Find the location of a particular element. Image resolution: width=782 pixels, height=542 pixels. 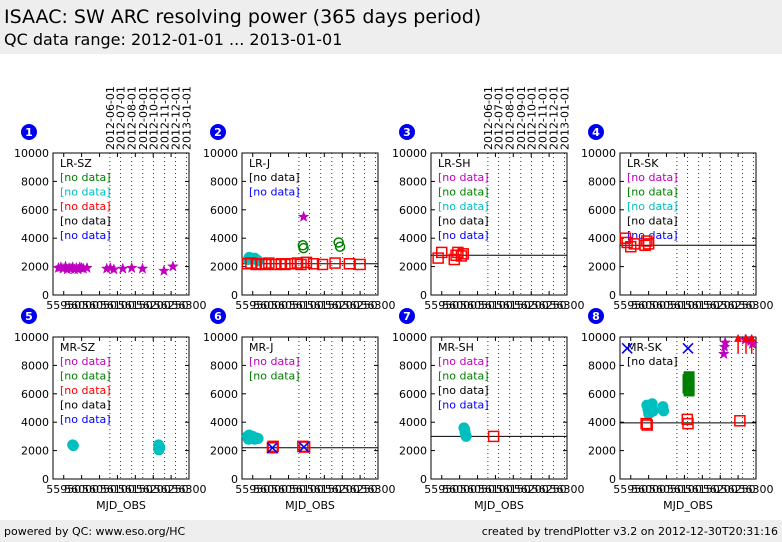

panel-label: MR-J is located at coordinates (261, 347).